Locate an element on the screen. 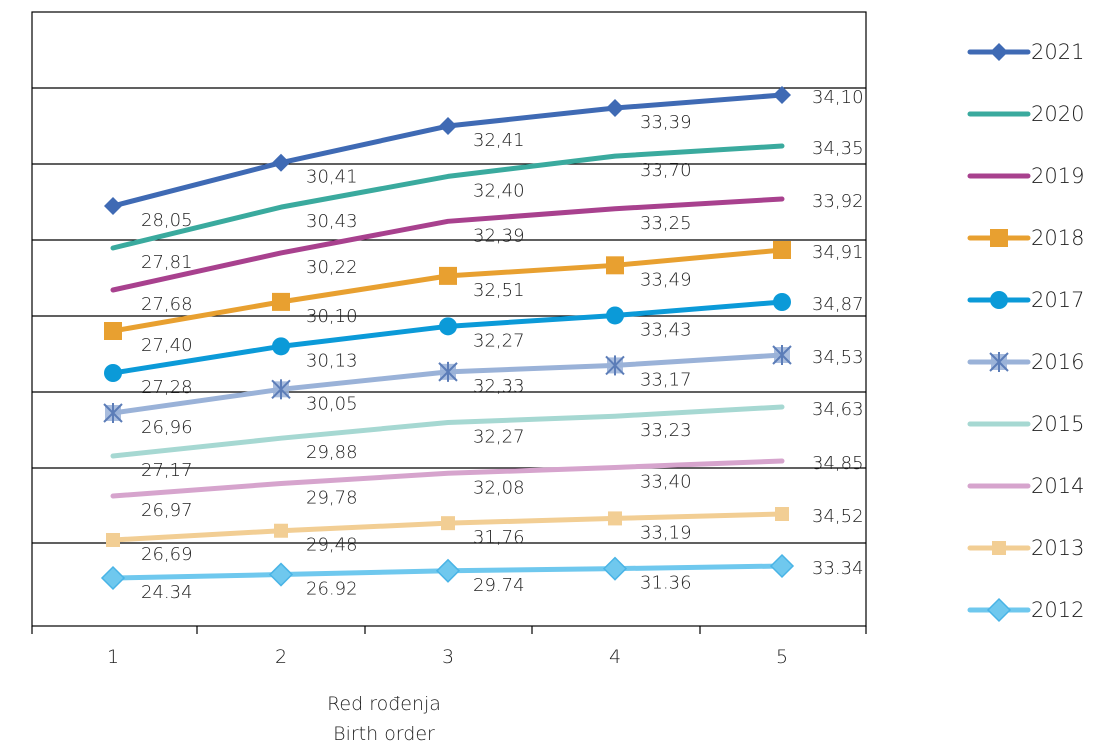  data-label: 28,05 is located at coordinates (167, 220).